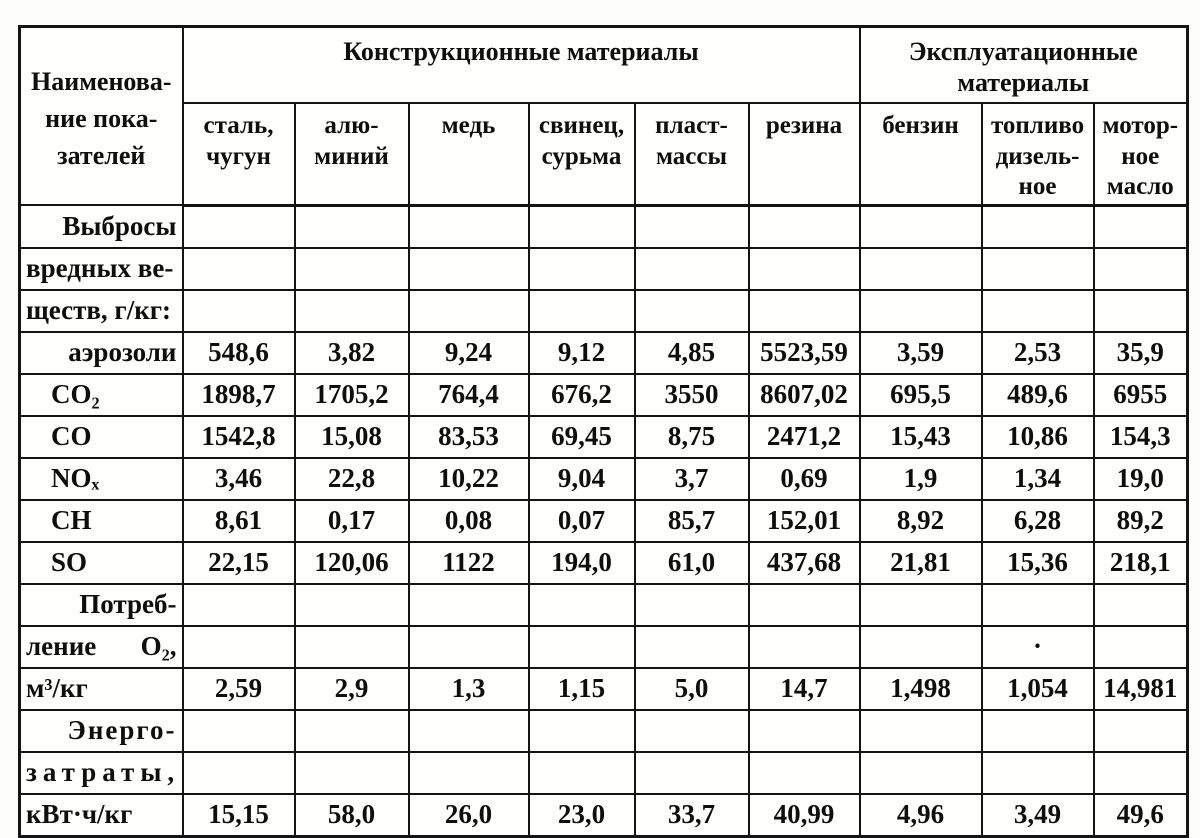  I want to click on value-cell: 22,15, so click(238, 562).